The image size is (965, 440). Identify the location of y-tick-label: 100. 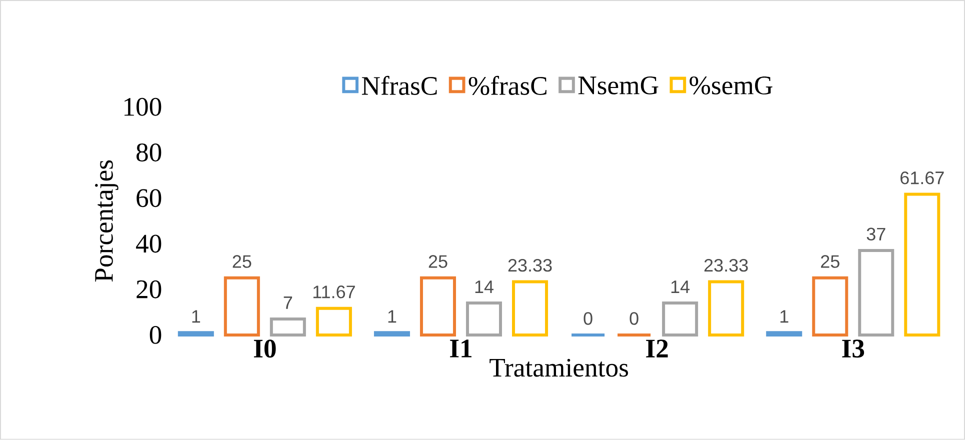
(143, 107).